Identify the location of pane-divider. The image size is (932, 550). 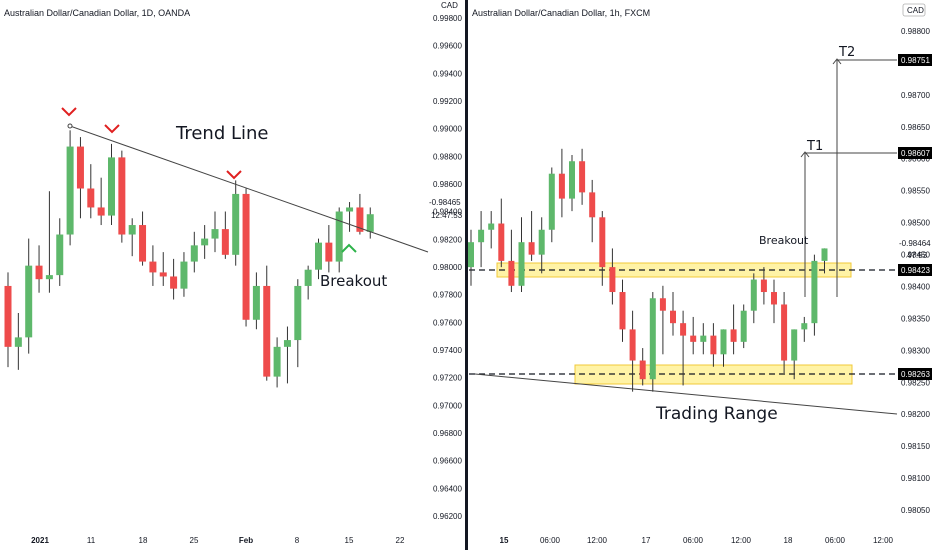
(466, 275).